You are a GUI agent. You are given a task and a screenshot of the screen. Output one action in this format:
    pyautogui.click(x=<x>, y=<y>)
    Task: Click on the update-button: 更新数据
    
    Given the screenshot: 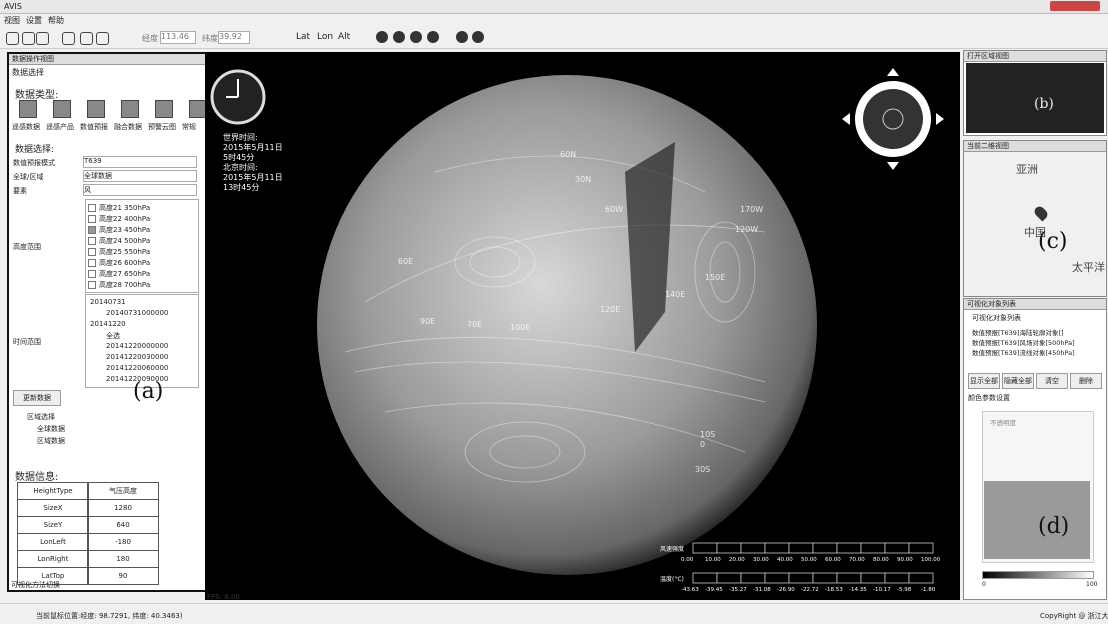 What is the action you would take?
    pyautogui.click(x=37, y=398)
    